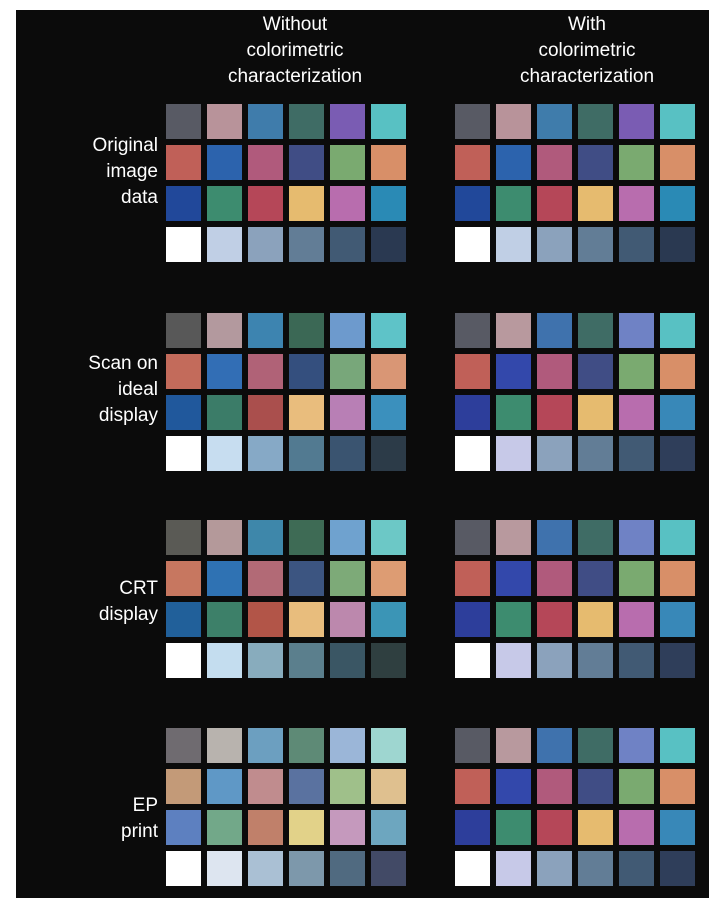 The height and width of the screenshot is (911, 723). I want to click on column-header-without: Without colorimetric characterization, so click(295, 50).